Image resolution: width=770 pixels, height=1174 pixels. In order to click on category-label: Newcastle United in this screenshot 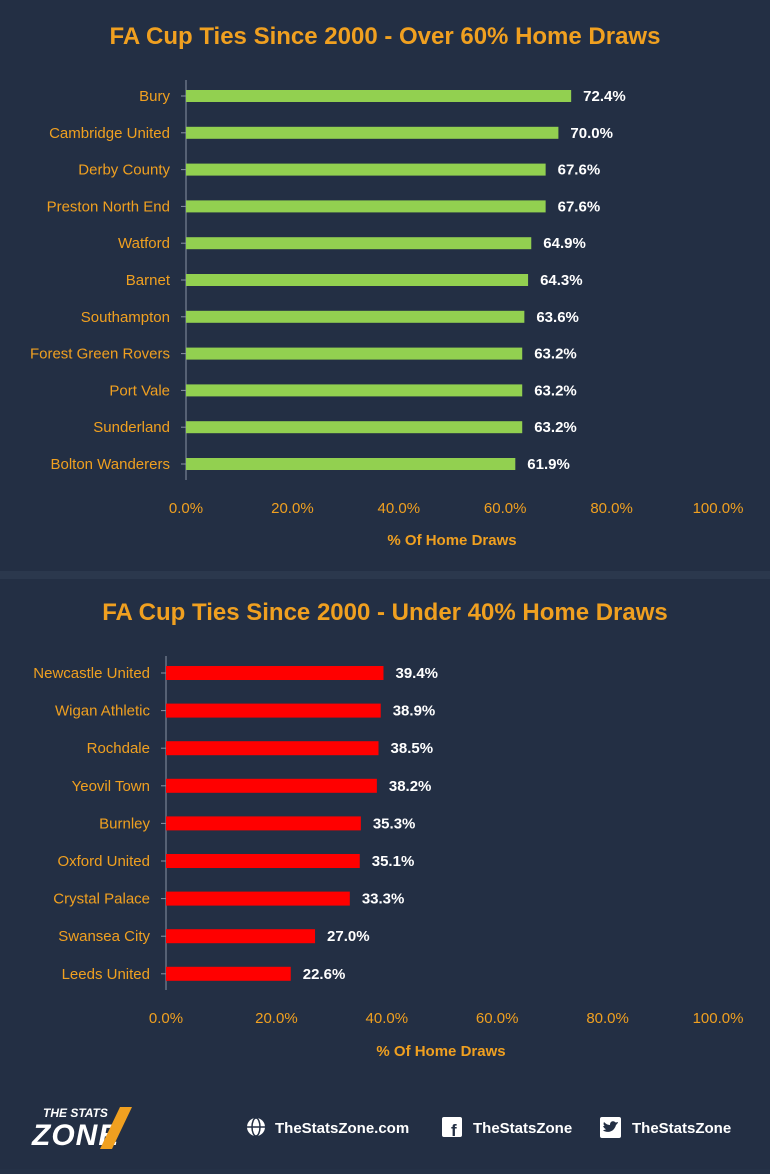, I will do `click(91, 673)`.